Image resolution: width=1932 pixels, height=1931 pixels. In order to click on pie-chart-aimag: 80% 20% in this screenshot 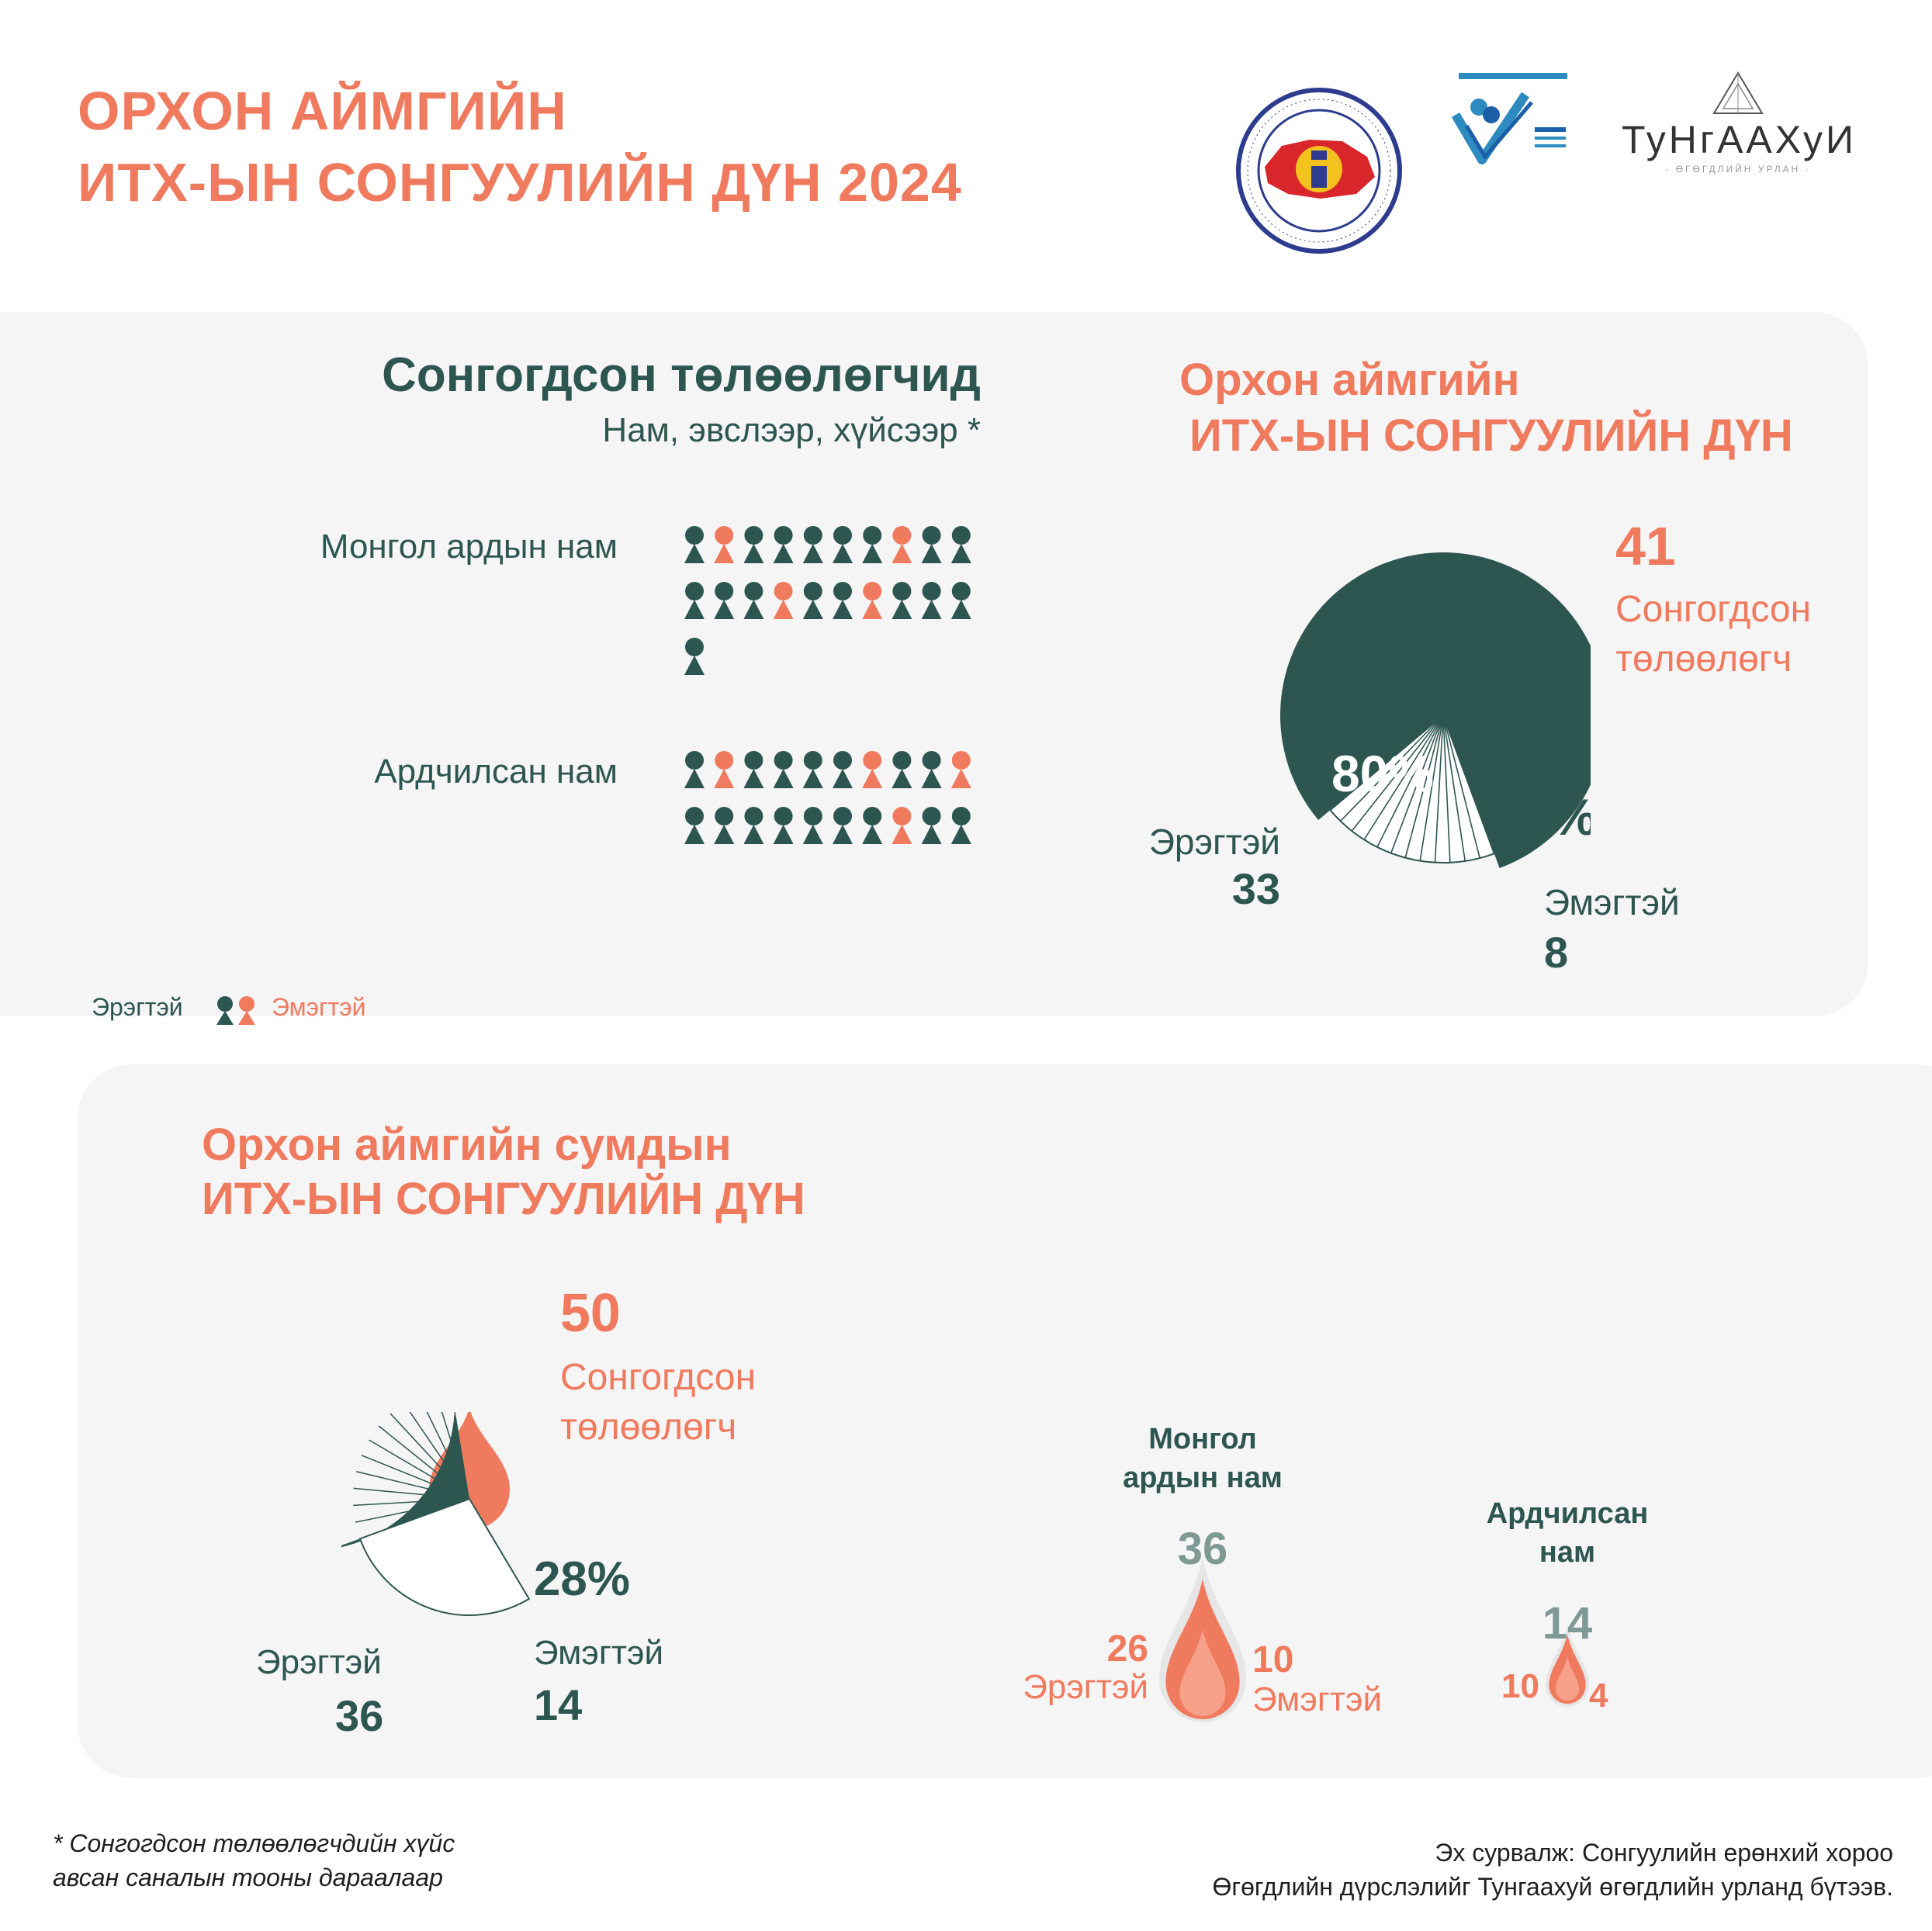, I will do `click(1435, 710)`.